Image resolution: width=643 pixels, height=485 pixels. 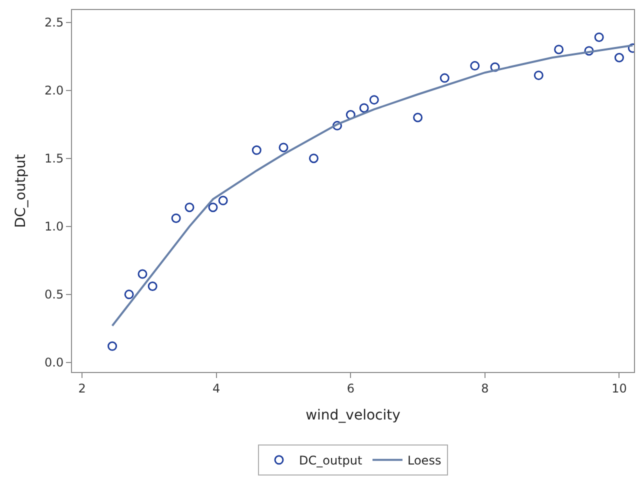 What do you see at coordinates (21, 191) in the screenshot?
I see `y-axis-title: DC_output` at bounding box center [21, 191].